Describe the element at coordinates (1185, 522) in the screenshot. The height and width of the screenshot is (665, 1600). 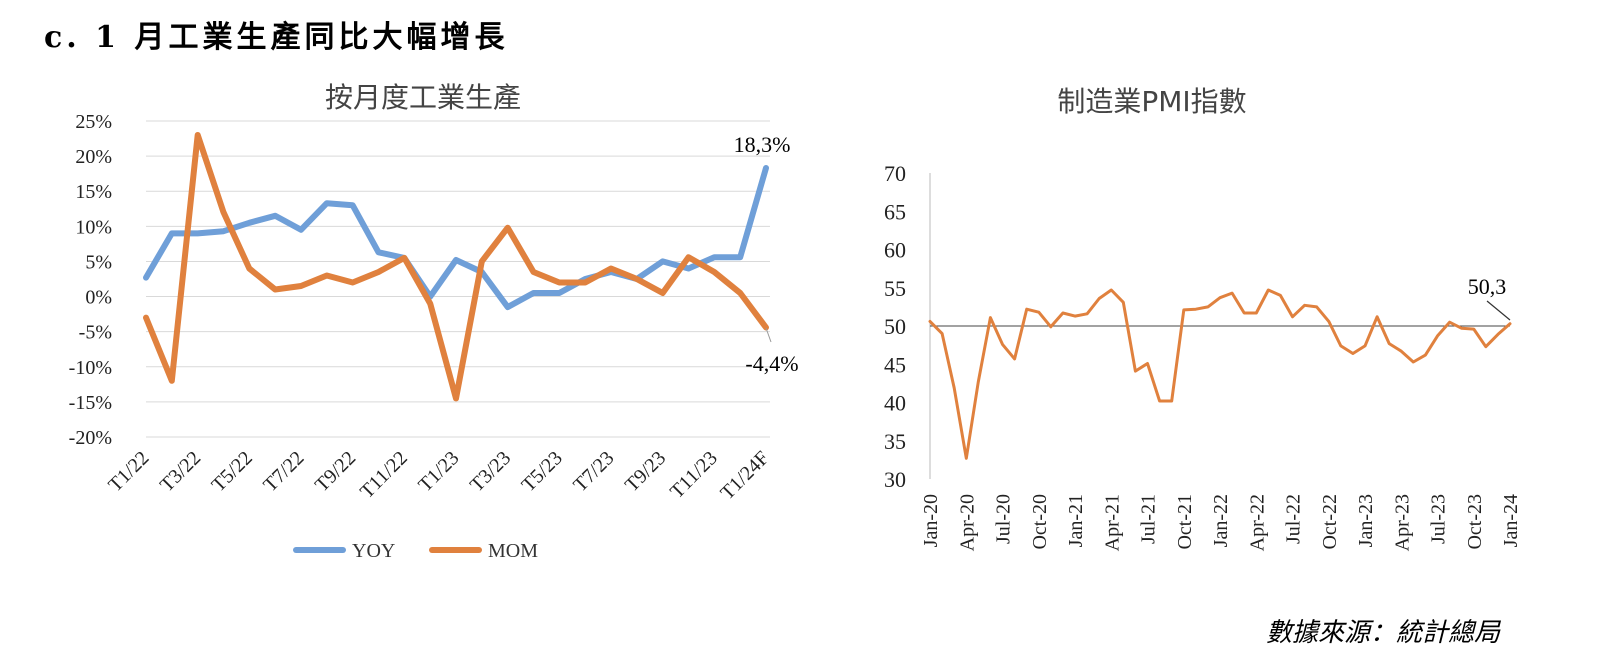
I see `chart2-x-tick: Oct-21` at that location.